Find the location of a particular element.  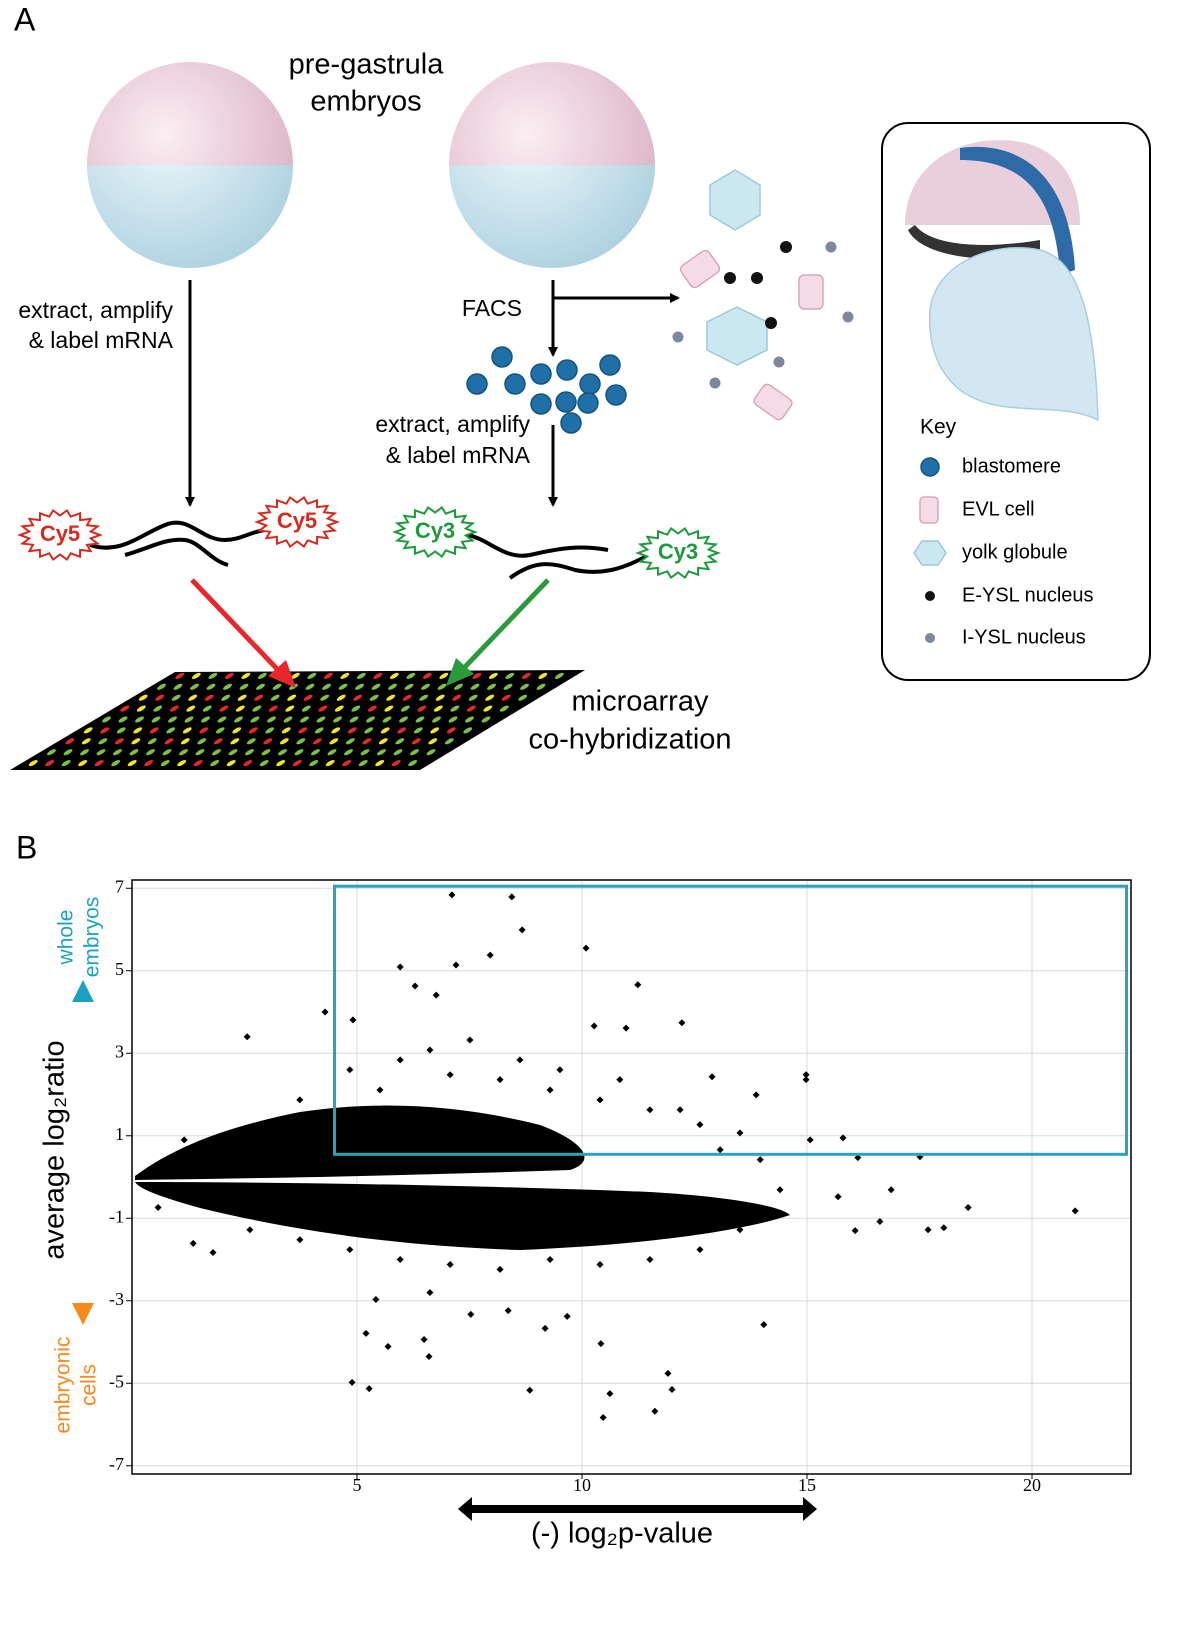

x-tick-label: 15 is located at coordinates (807, 1485).